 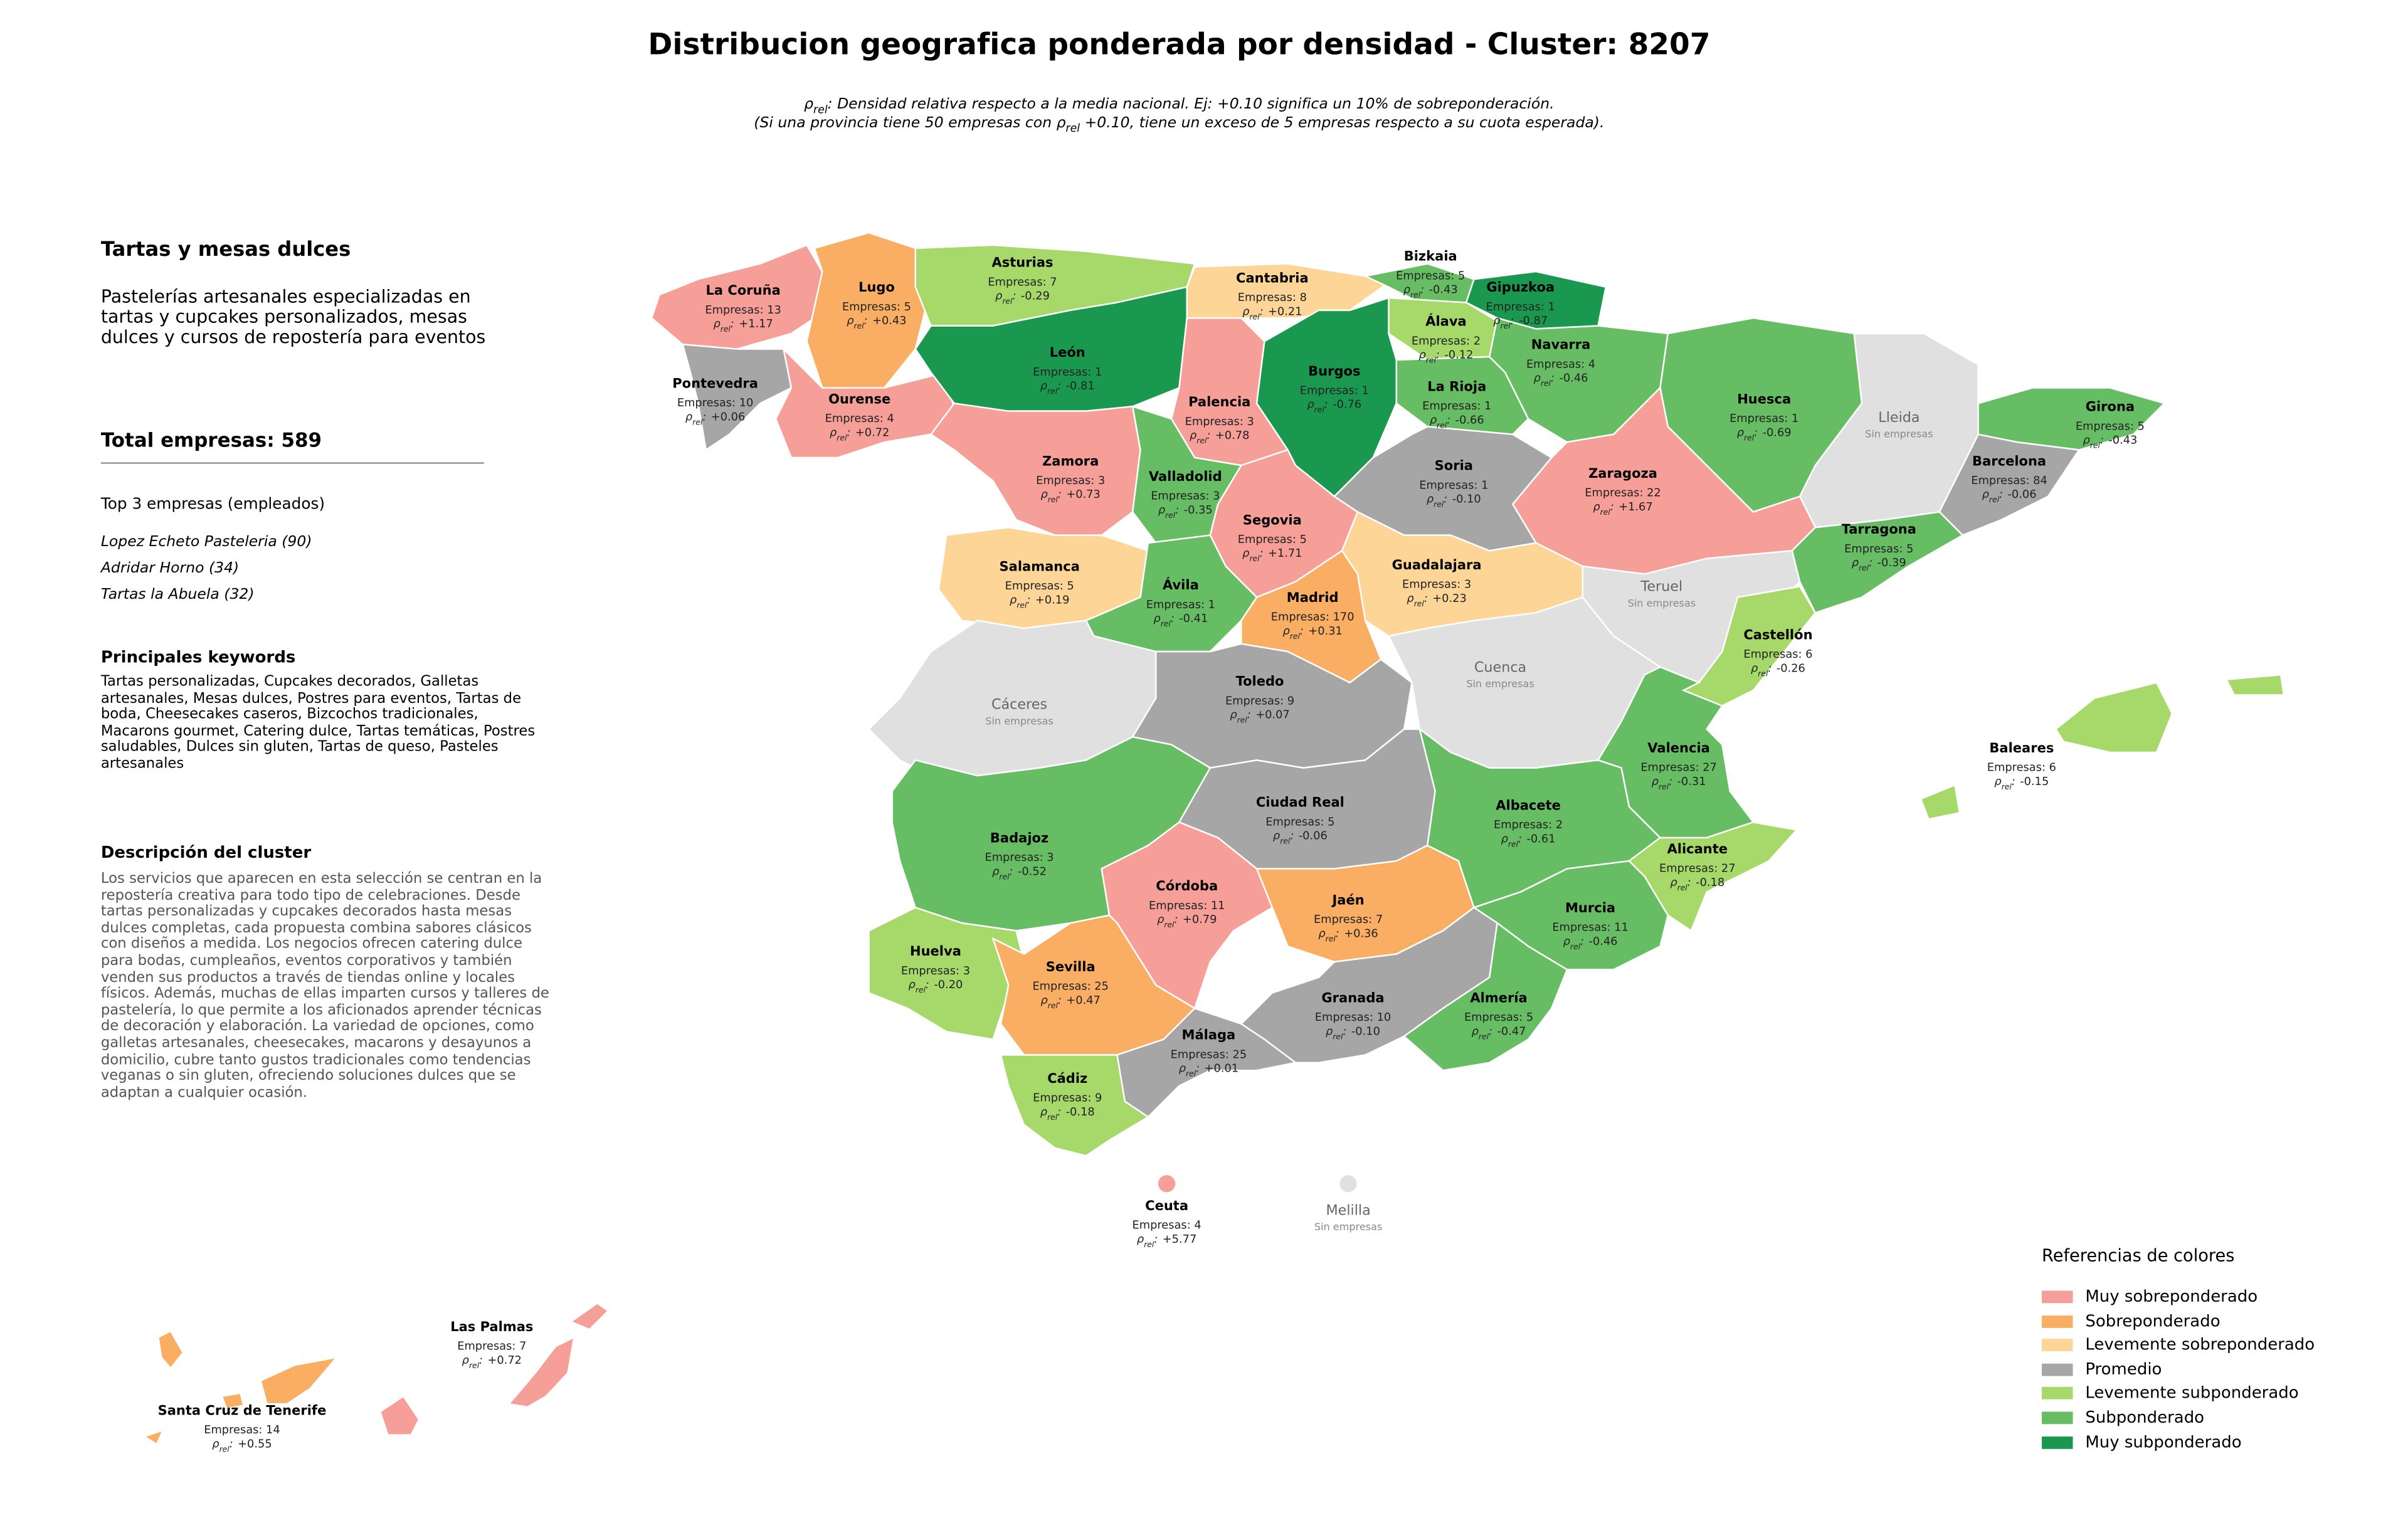 I want to click on province-rho: ρrel: -0.18, so click(x=1067, y=1113).